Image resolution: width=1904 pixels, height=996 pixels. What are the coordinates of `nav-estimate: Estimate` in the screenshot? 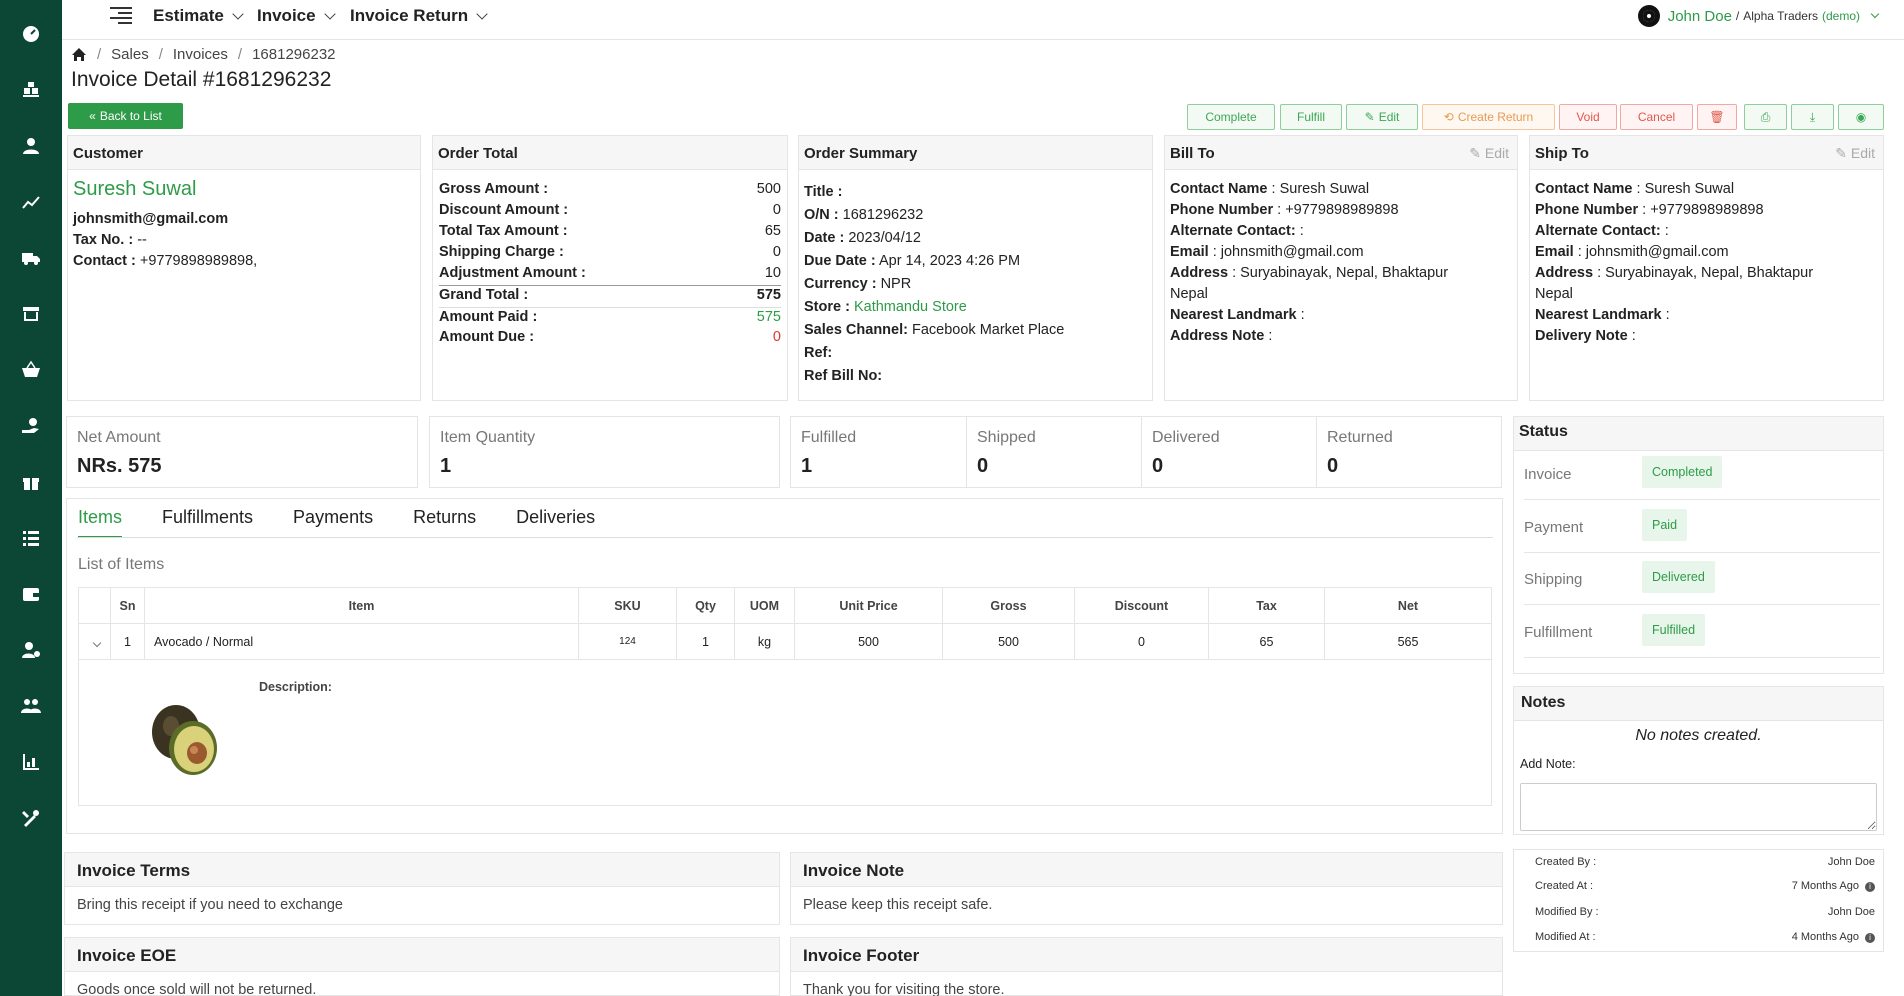 It's located at (198, 16).